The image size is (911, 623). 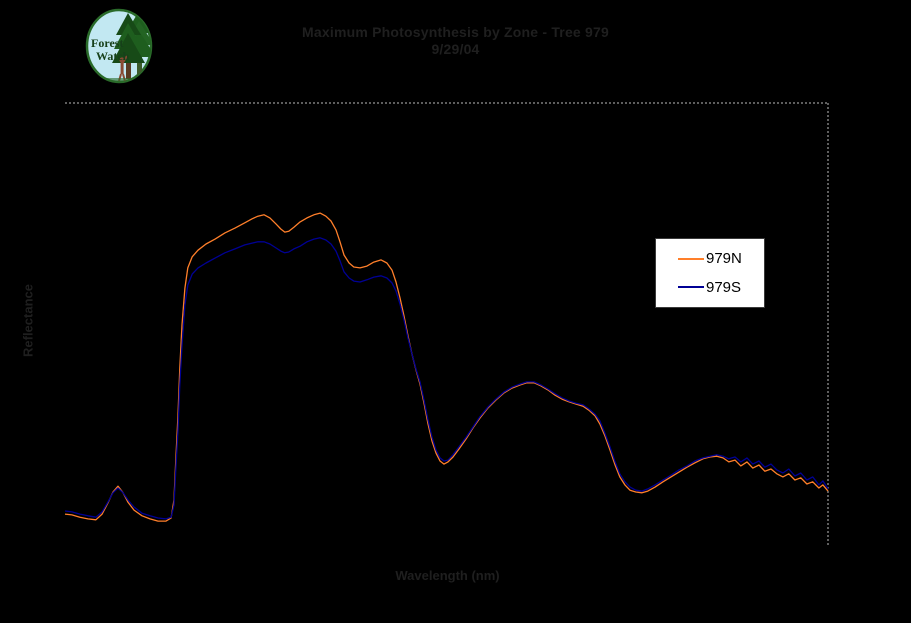 I want to click on pine-tree-icon, so click(x=131, y=46).